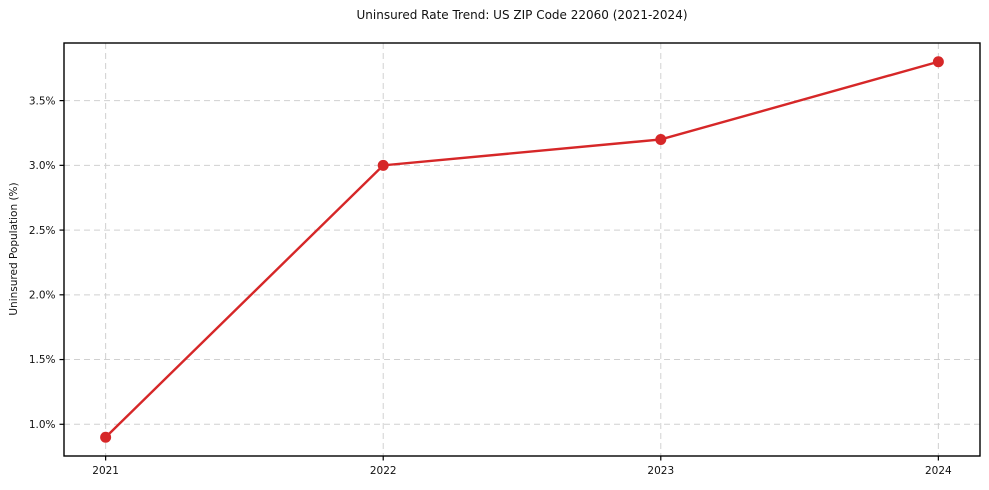 The width and height of the screenshot is (989, 490). What do you see at coordinates (42, 101) in the screenshot?
I see `y-tick-label: 3.5%` at bounding box center [42, 101].